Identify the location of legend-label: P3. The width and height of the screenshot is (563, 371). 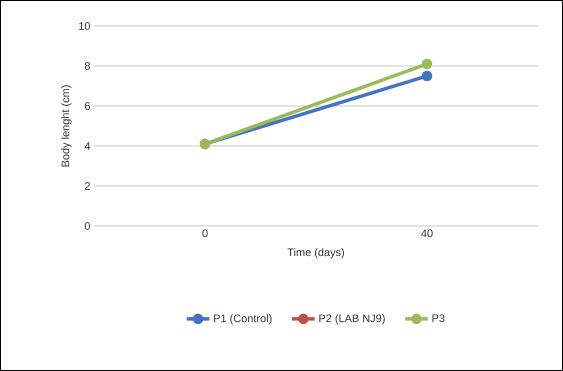
(438, 318).